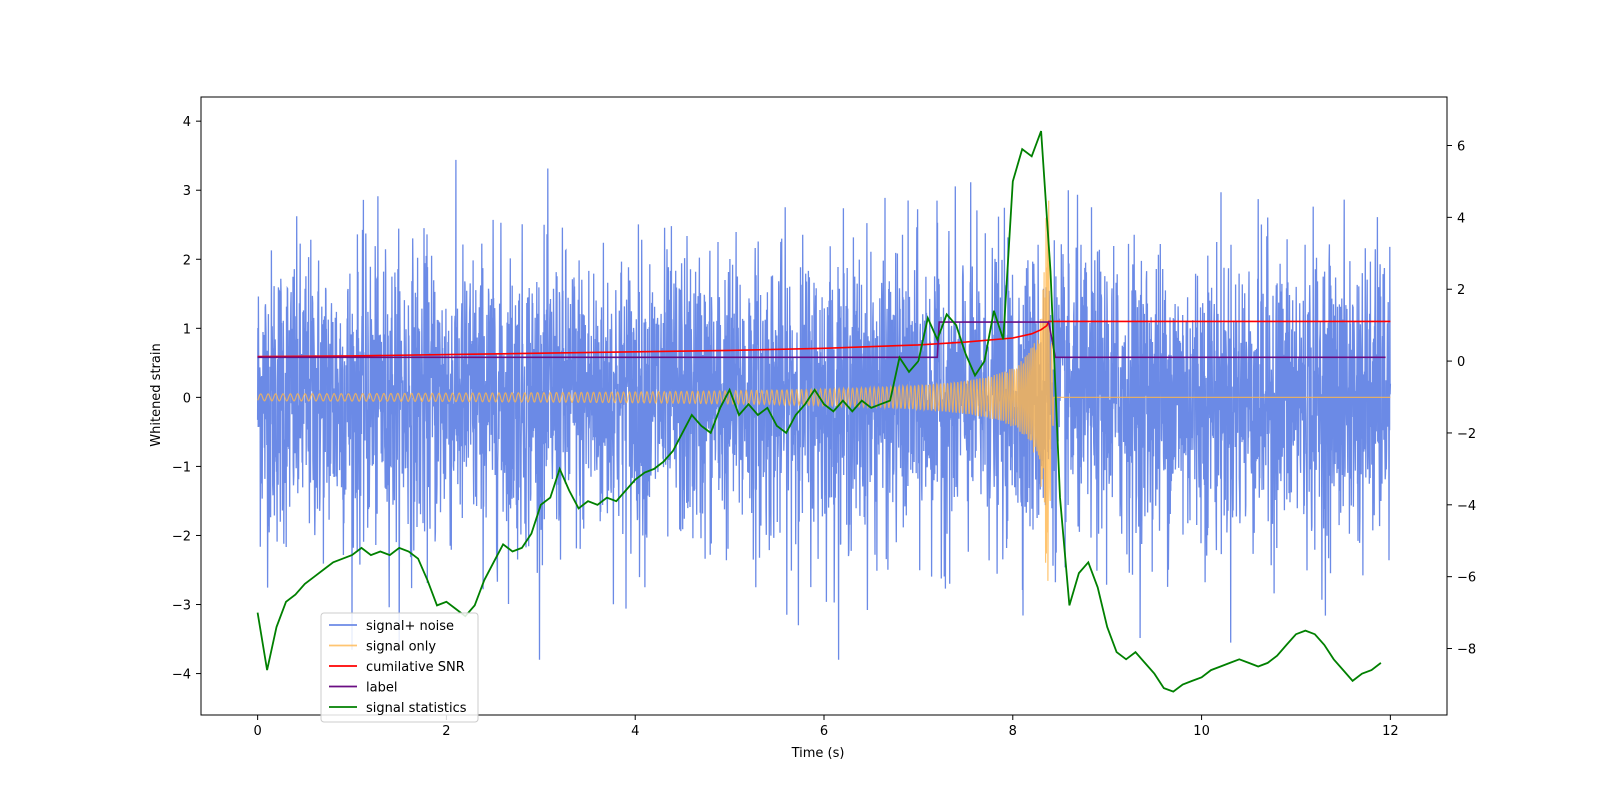 This screenshot has height=804, width=1600. Describe the element at coordinates (824, 731) in the screenshot. I see `x-tick-label: 6` at that location.